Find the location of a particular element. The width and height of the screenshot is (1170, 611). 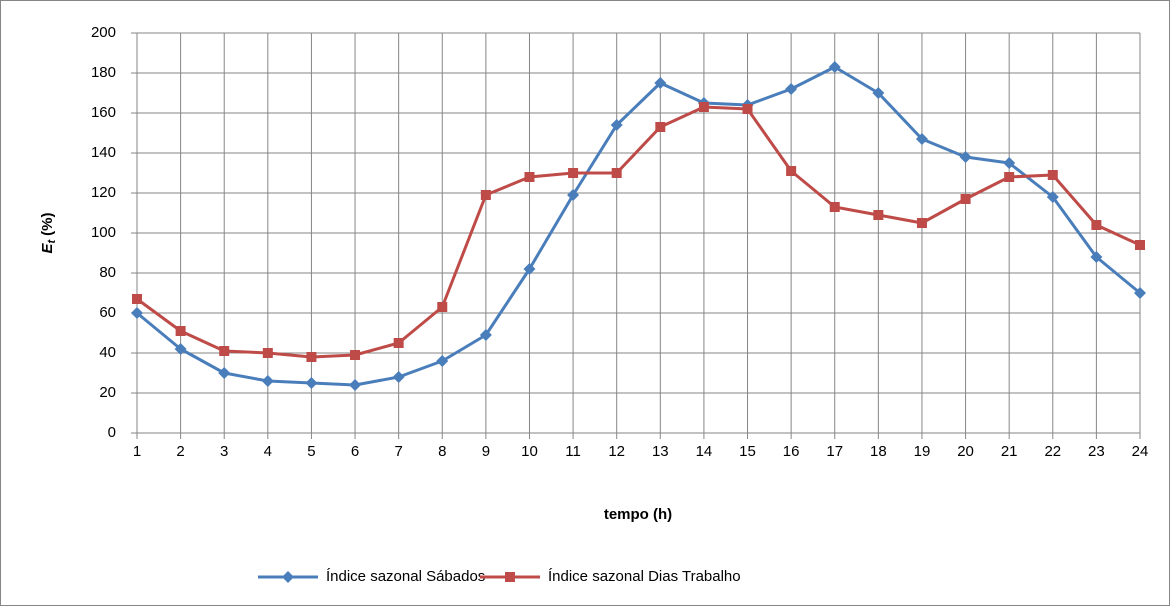

y-axis-label: Et (%) is located at coordinates (48, 232).